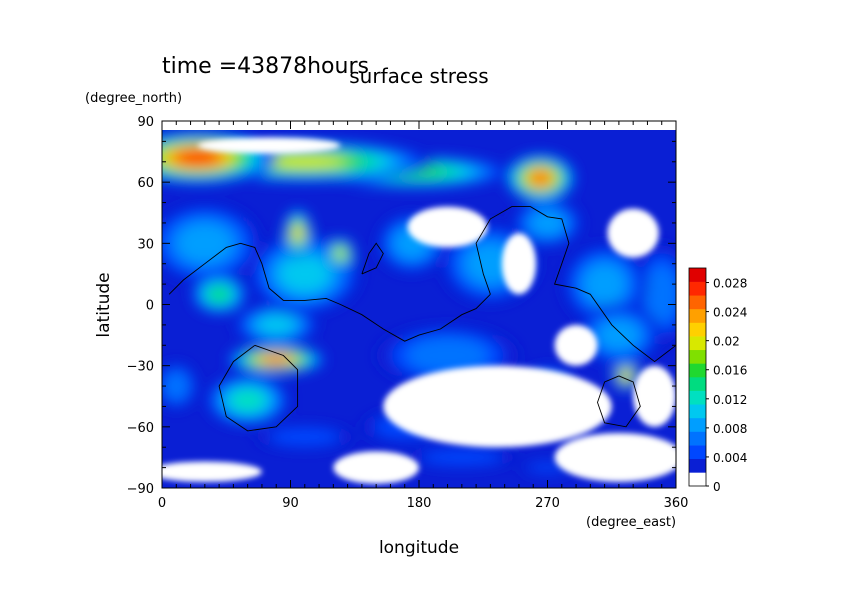 This screenshot has height=595, width=842. I want to click on colorbar-tick-label: 0.008, so click(730, 429).